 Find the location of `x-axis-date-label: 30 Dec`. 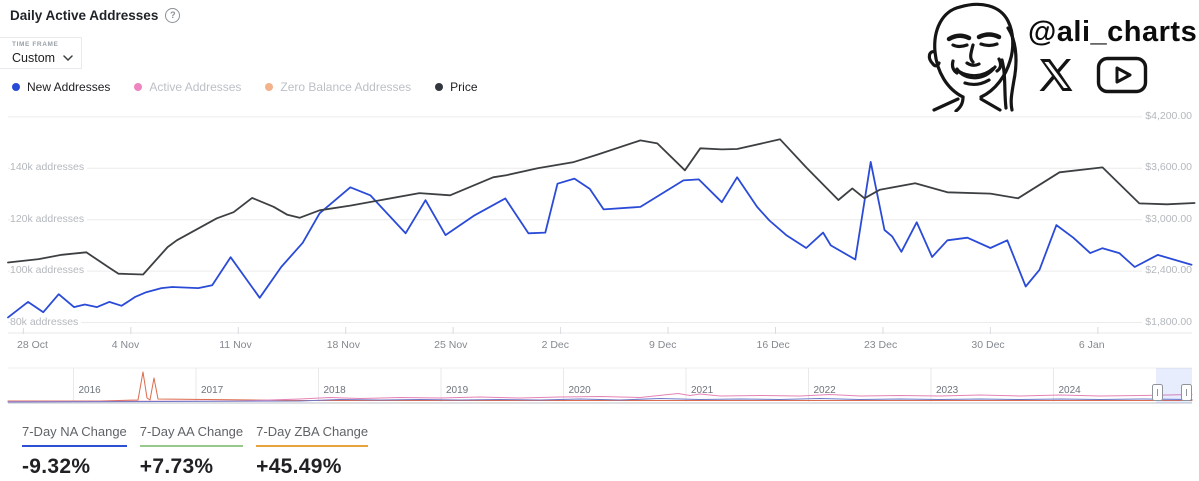

x-axis-date-label: 30 Dec is located at coordinates (988, 345).